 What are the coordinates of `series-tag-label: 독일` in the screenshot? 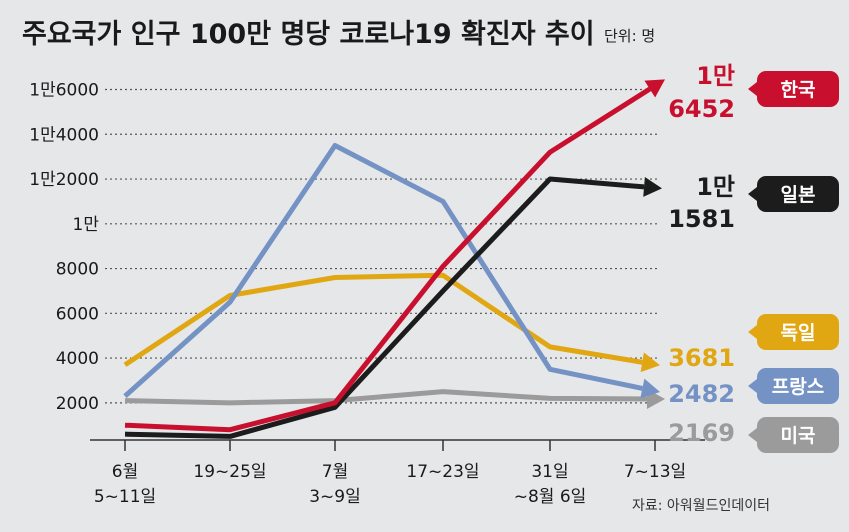 It's located at (798, 333).